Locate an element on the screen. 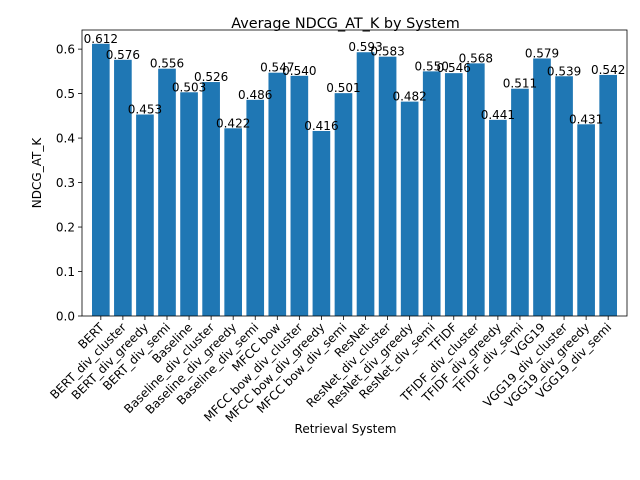 Image resolution: width=640 pixels, height=480 pixels. y-tick-label: 0.3 is located at coordinates (65, 183).